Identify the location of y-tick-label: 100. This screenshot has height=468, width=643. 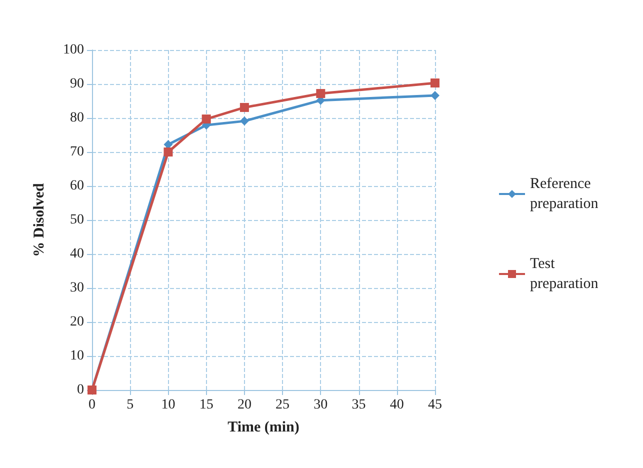
(73, 50).